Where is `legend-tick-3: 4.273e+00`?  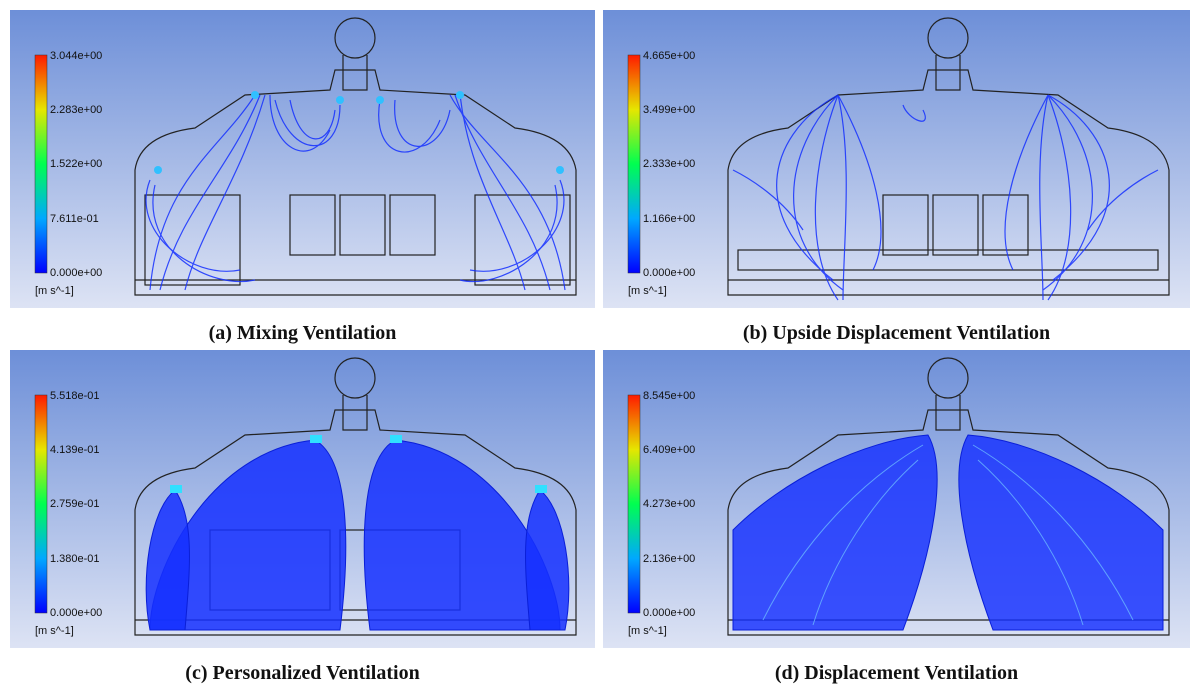 legend-tick-3: 4.273e+00 is located at coordinates (669, 504).